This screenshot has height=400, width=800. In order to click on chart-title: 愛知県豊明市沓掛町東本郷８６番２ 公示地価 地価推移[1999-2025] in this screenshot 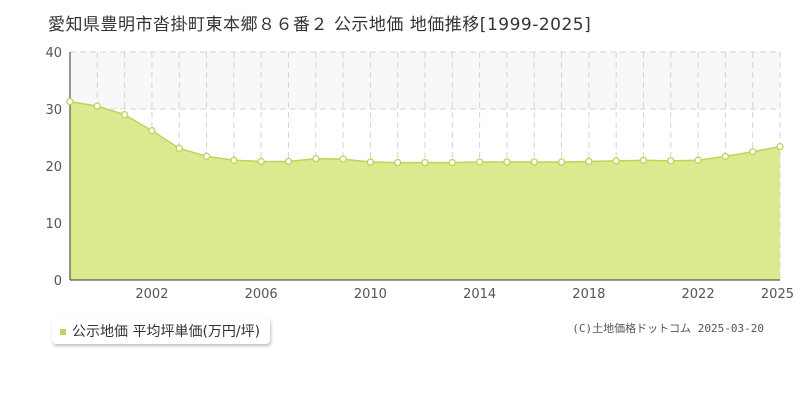, I will do `click(320, 25)`.